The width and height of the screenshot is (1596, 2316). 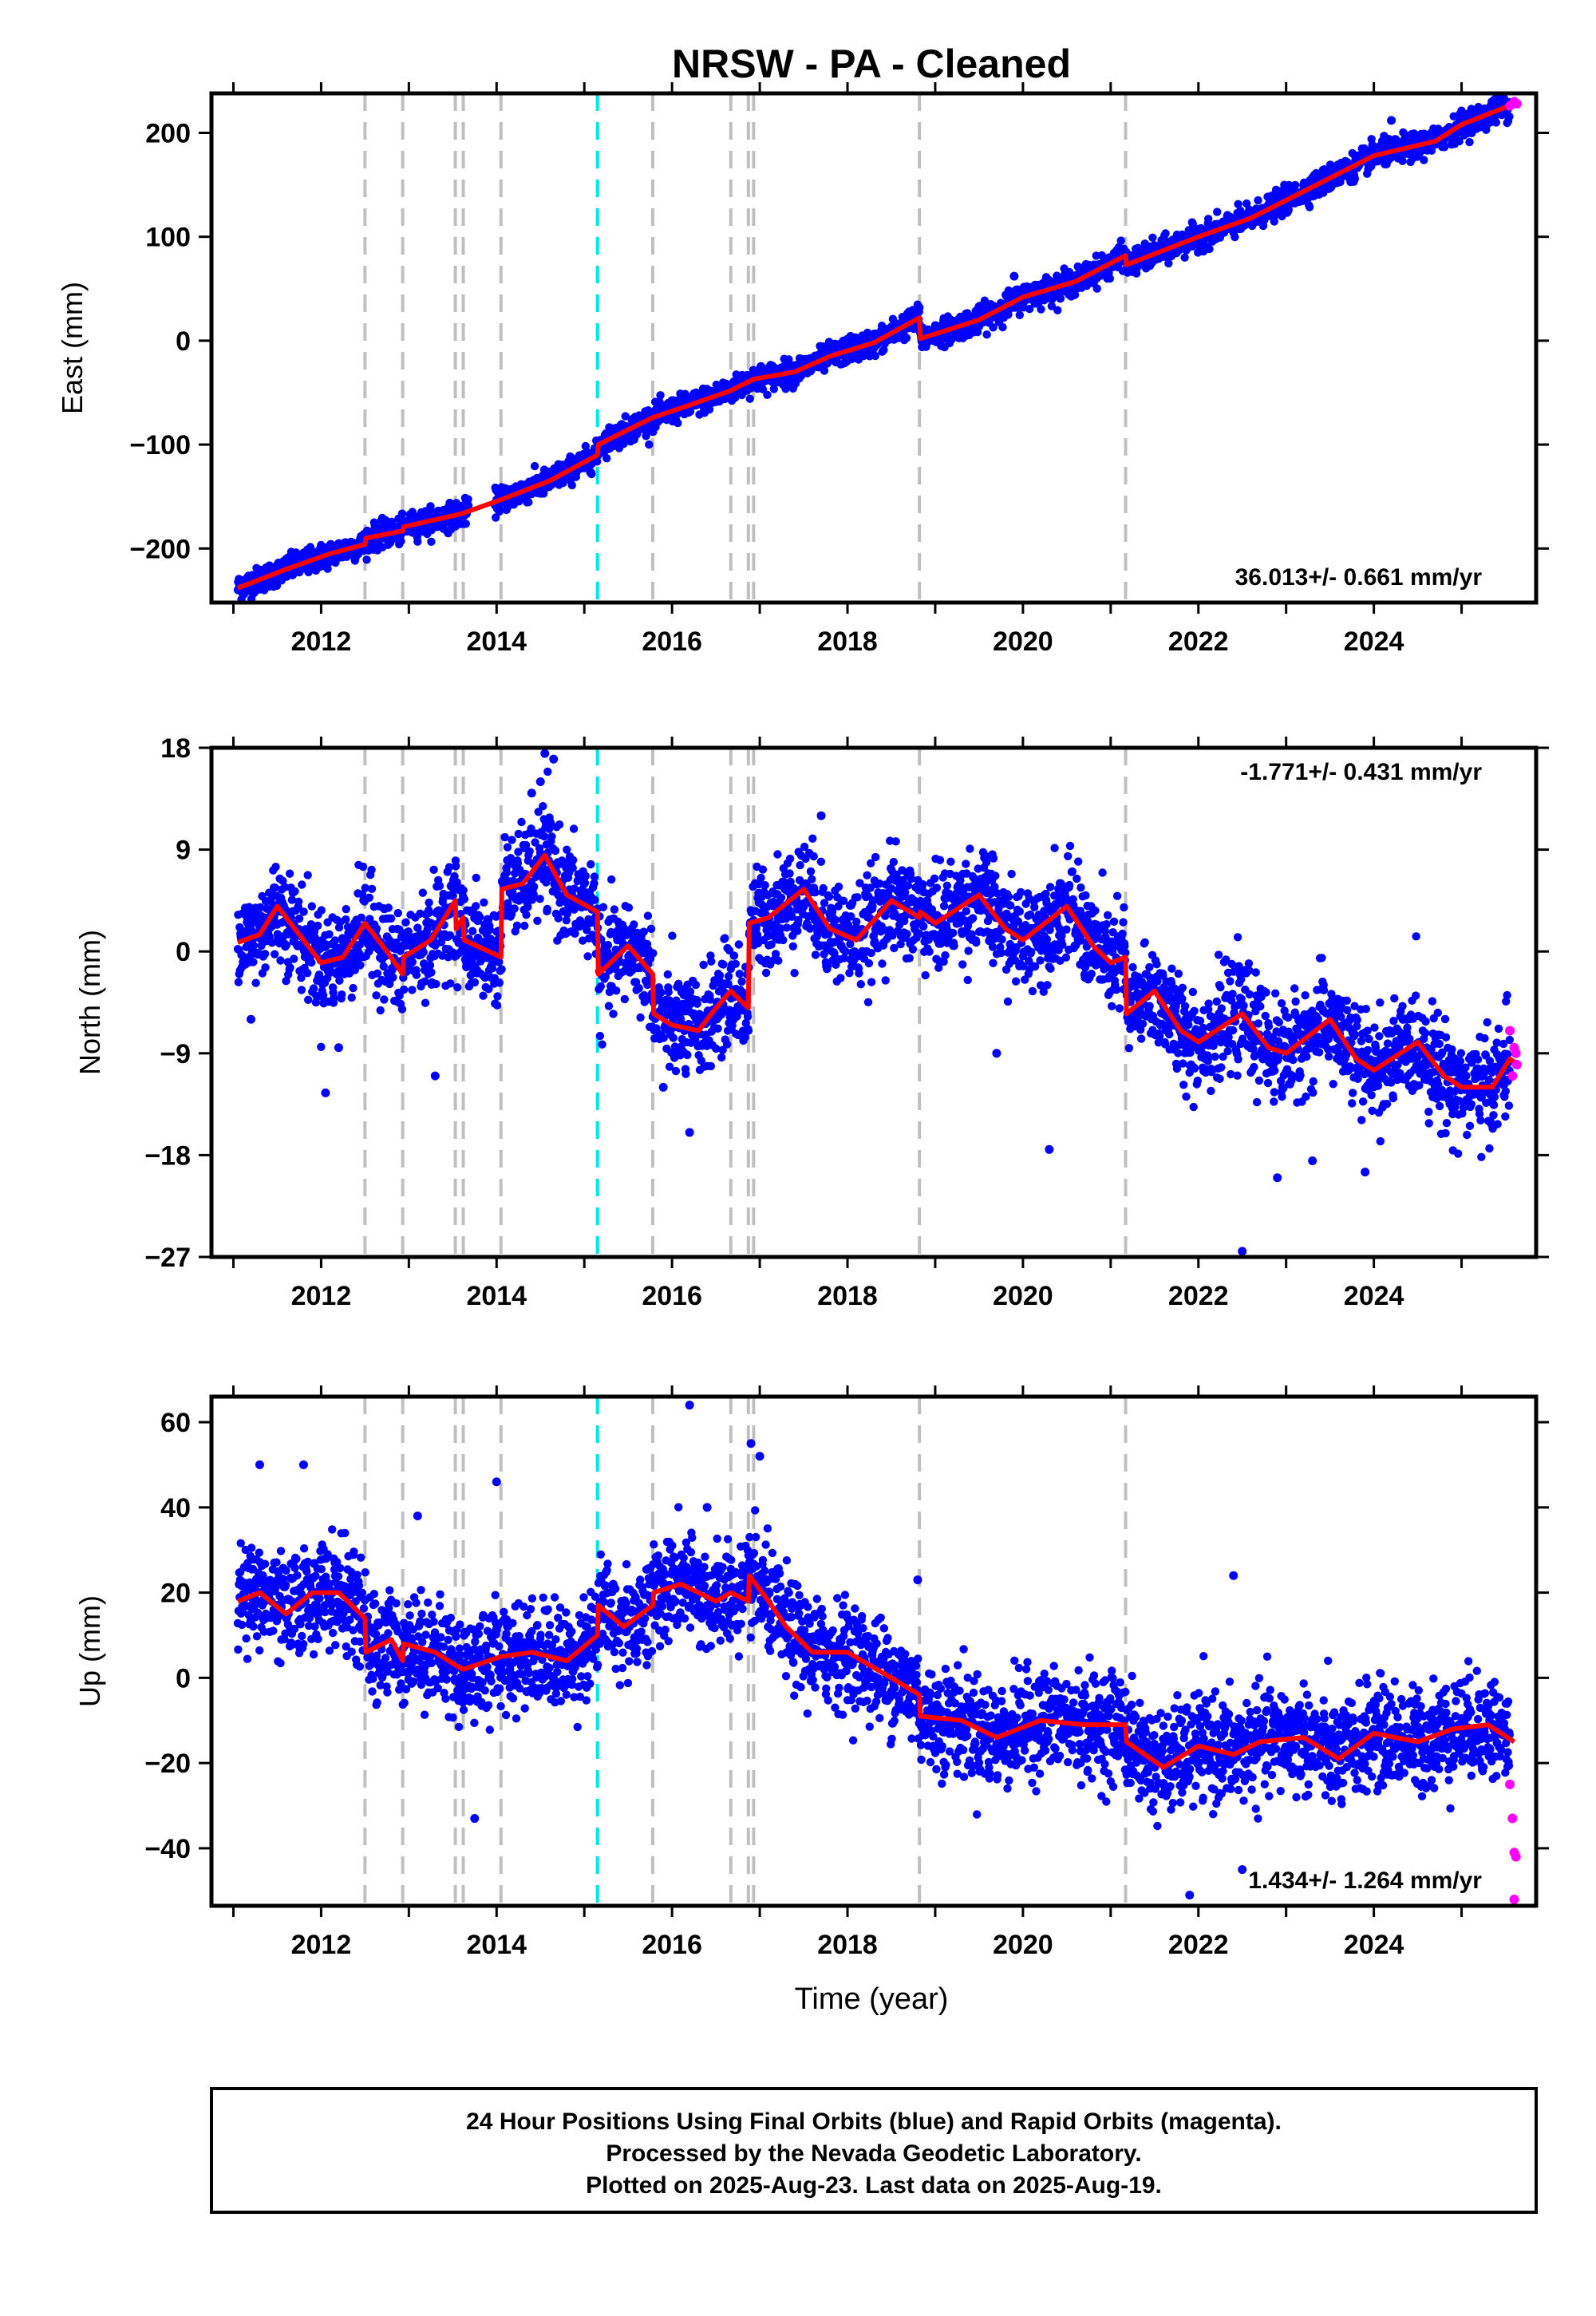 I want to click on east-y-tick-label: 100, so click(x=168, y=238).